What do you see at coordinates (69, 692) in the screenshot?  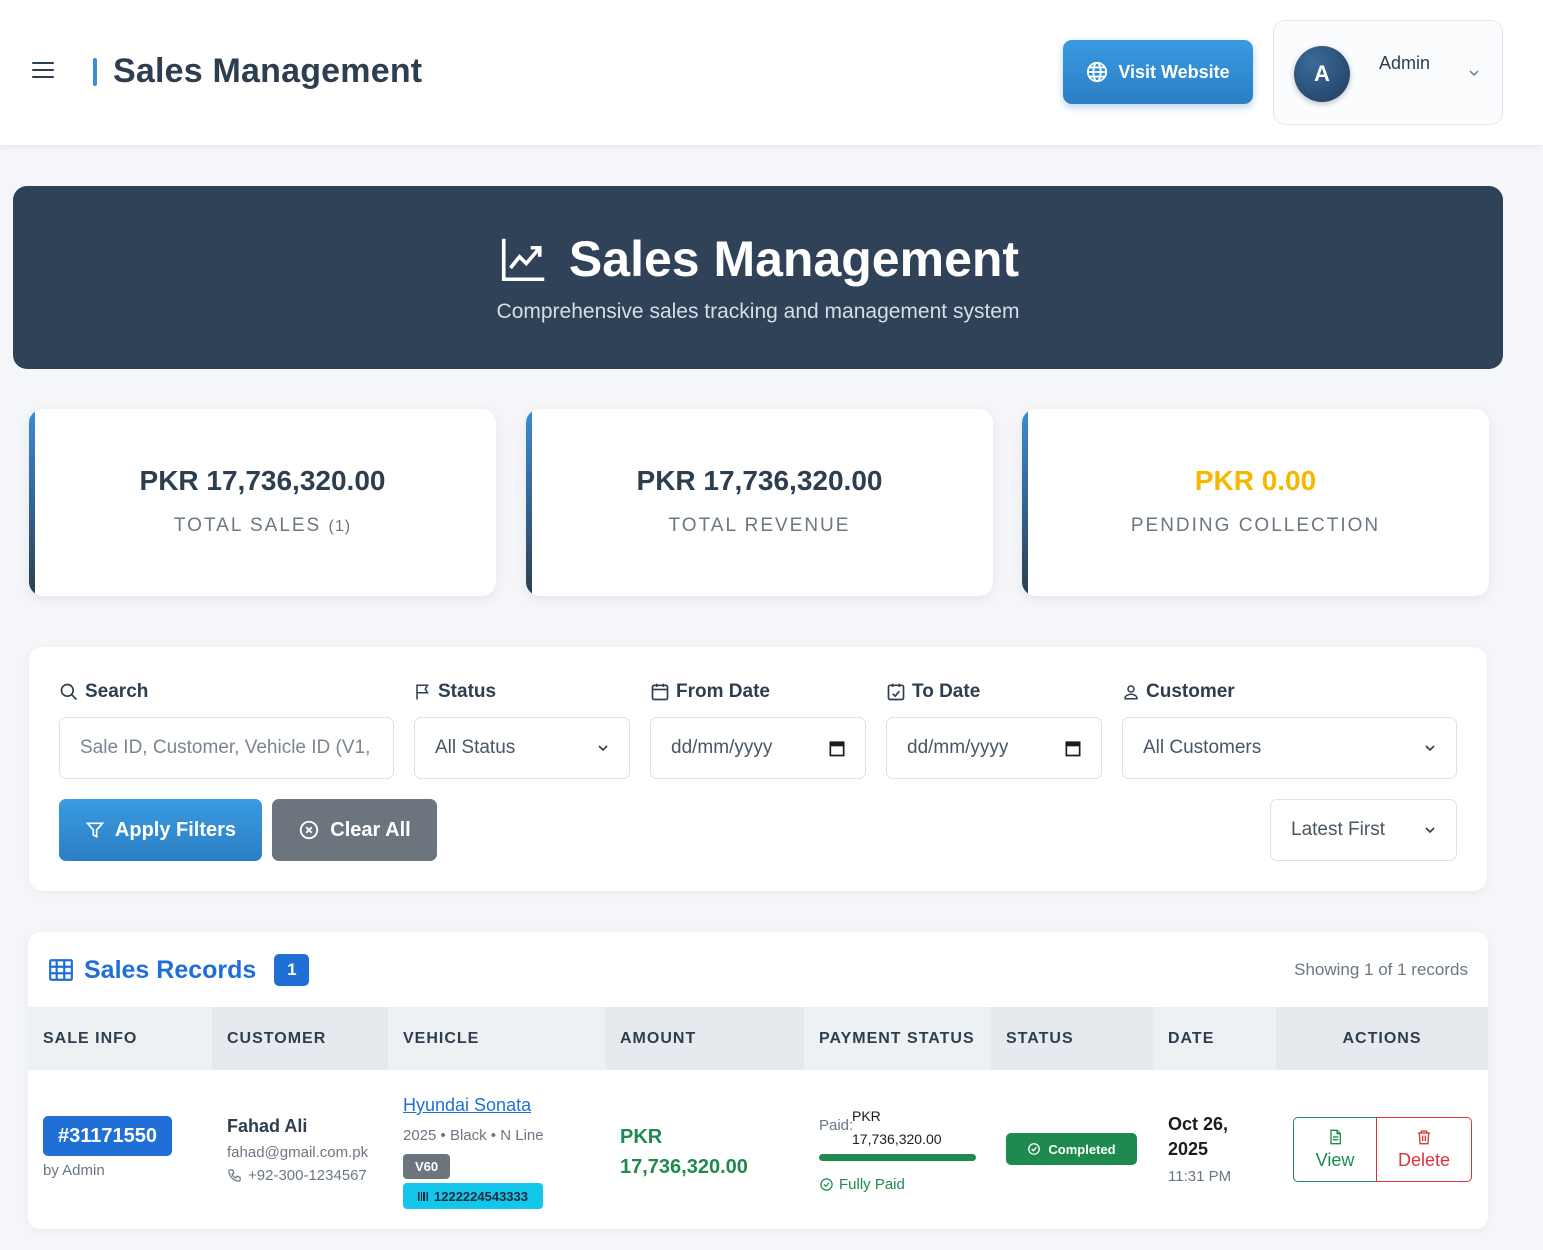 I see `search-icon` at bounding box center [69, 692].